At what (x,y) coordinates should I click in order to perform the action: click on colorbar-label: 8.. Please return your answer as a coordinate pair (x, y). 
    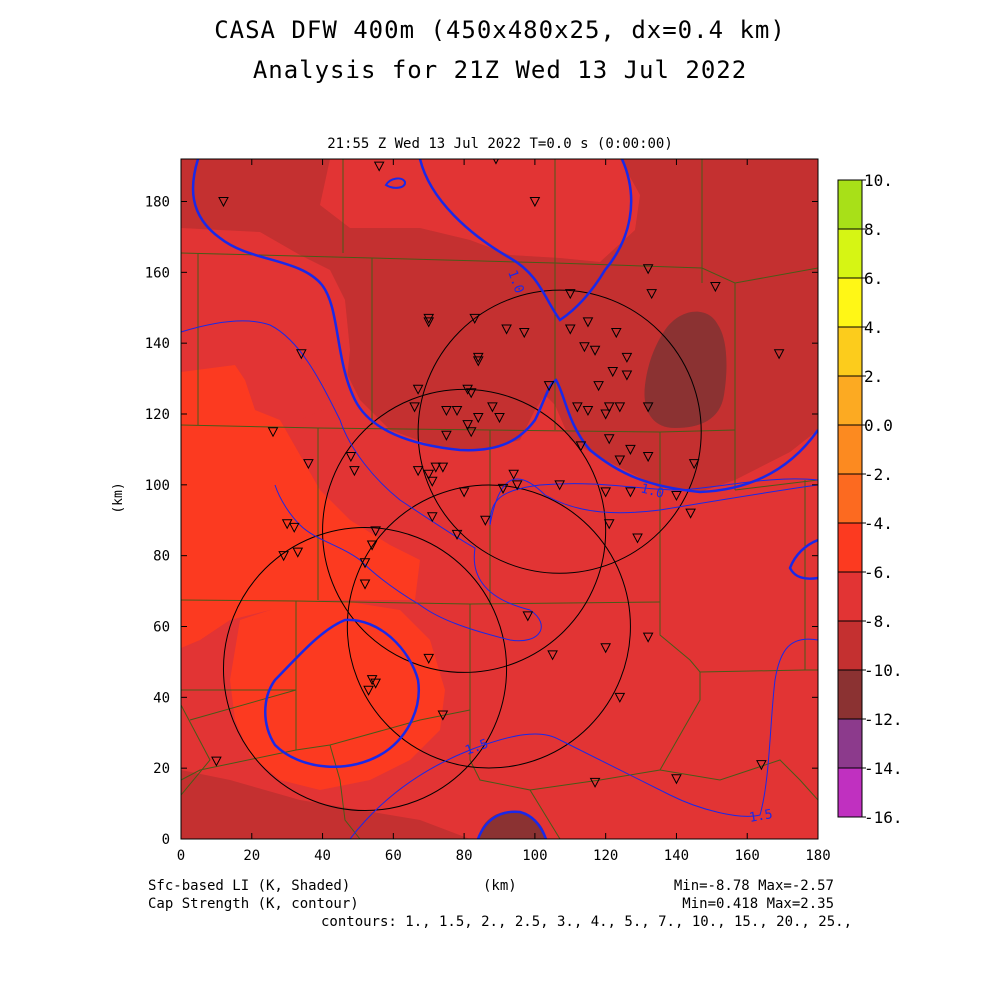
    Looking at the image, I should click on (873, 229).